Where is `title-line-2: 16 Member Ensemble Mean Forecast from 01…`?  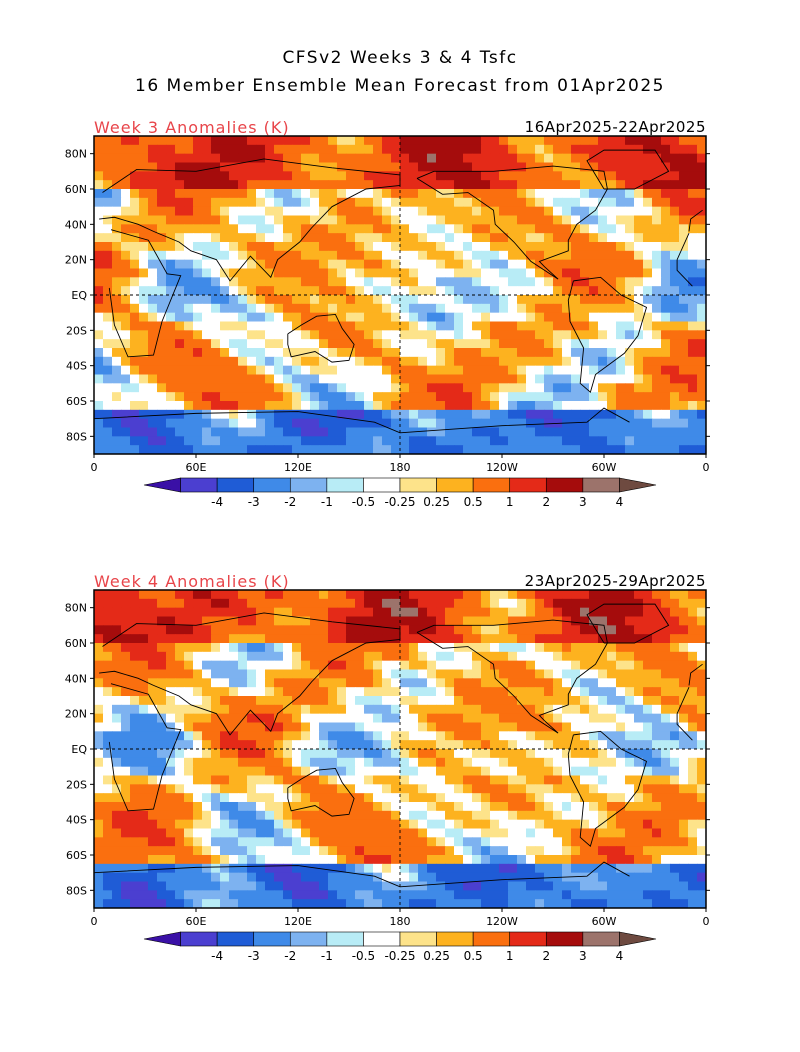
title-line-2: 16 Member Ensemble Mean Forecast from 01… is located at coordinates (400, 86).